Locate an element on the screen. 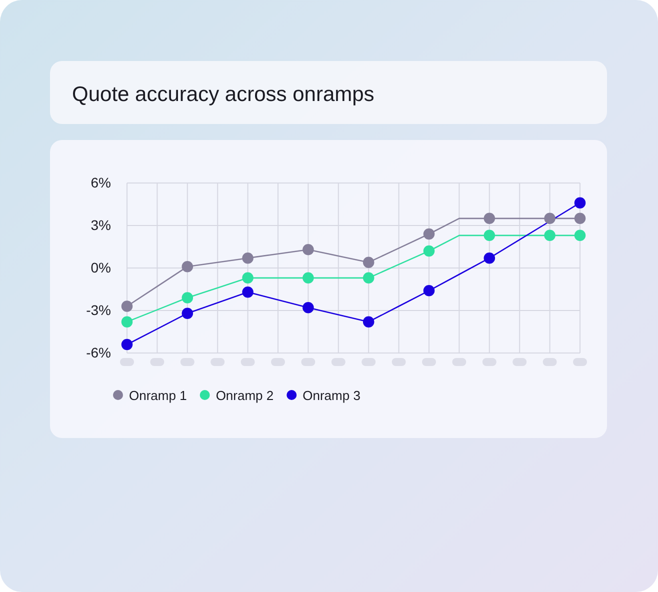 This screenshot has height=592, width=658. y-tick-label: 6% is located at coordinates (100, 182).